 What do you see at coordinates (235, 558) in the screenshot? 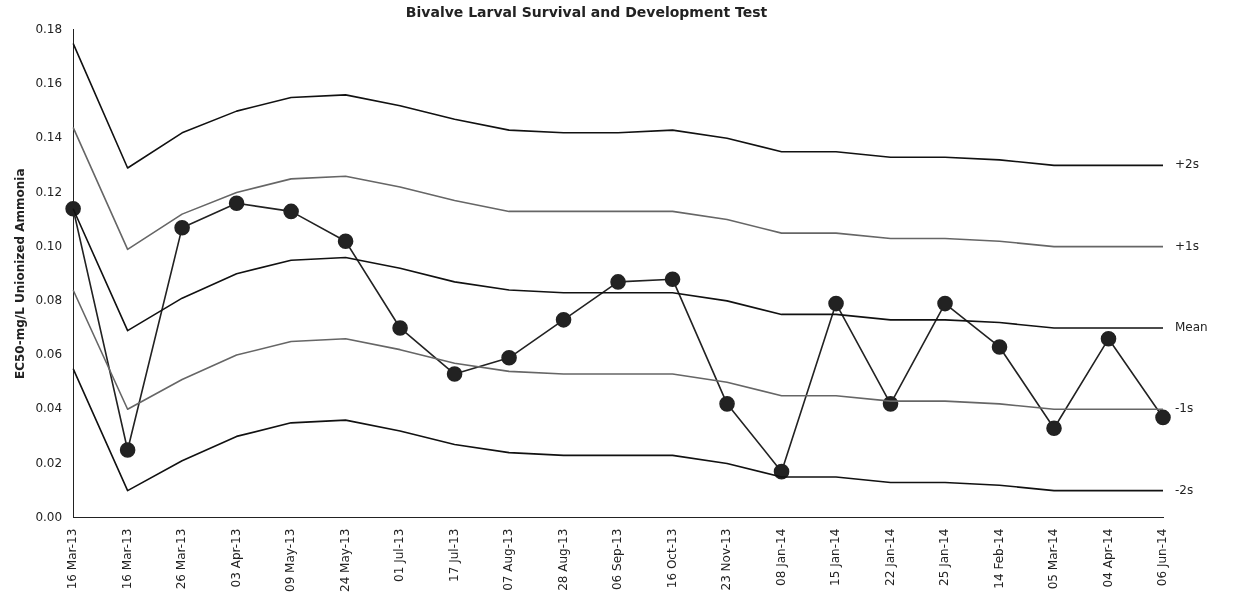
I see `x-tick-label: 03 Apr-13` at bounding box center [235, 558].